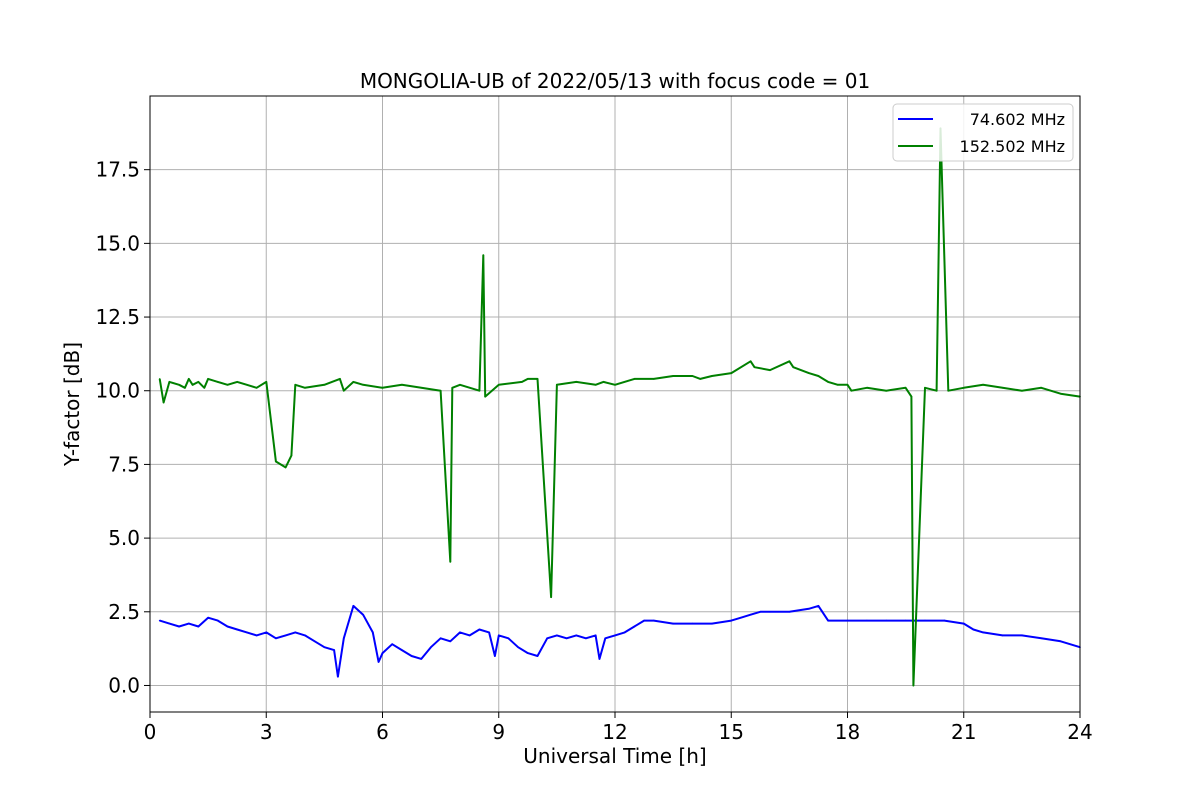 This screenshot has width=1200, height=800. I want to click on x-tick-label: 3, so click(266, 732).